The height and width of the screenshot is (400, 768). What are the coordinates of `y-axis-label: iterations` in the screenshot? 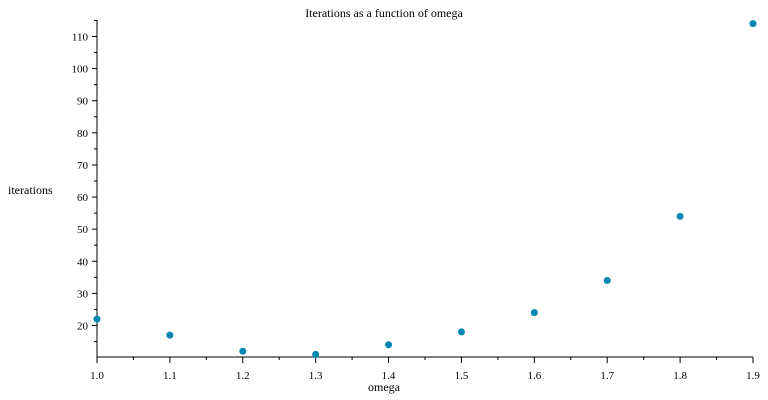 It's located at (30, 190).